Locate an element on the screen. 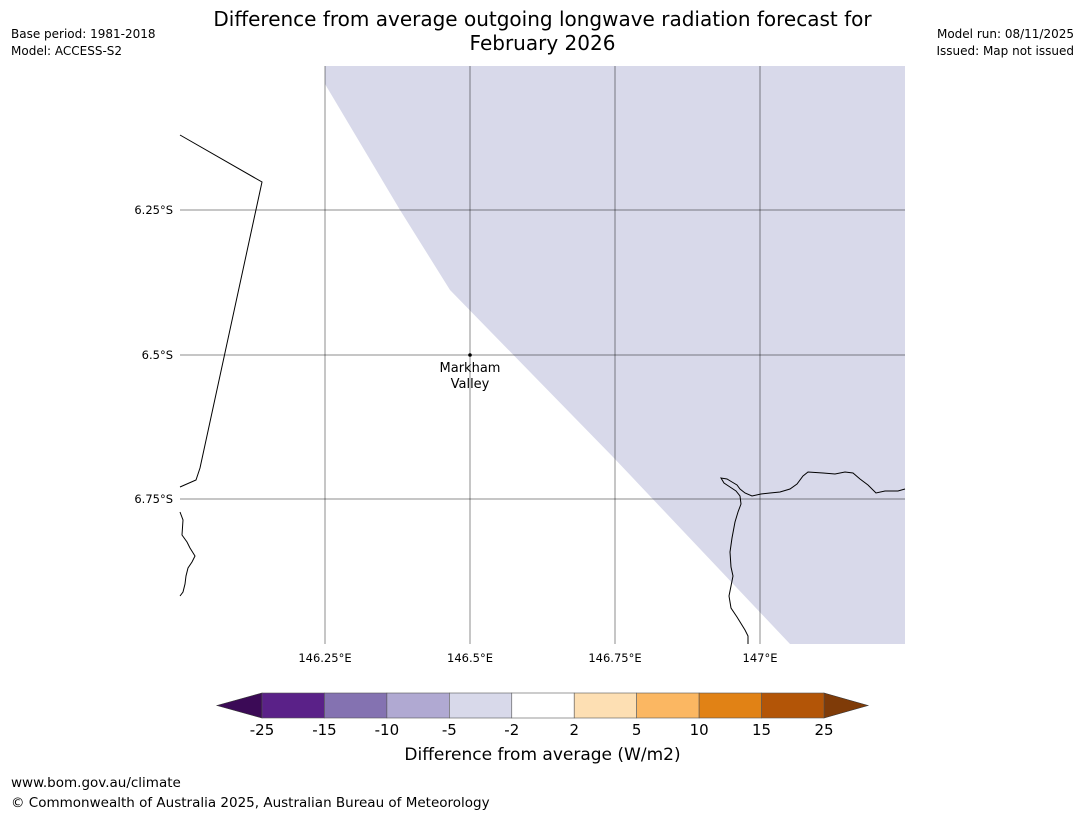 The image size is (1085, 816). place-marker is located at coordinates (470, 355).